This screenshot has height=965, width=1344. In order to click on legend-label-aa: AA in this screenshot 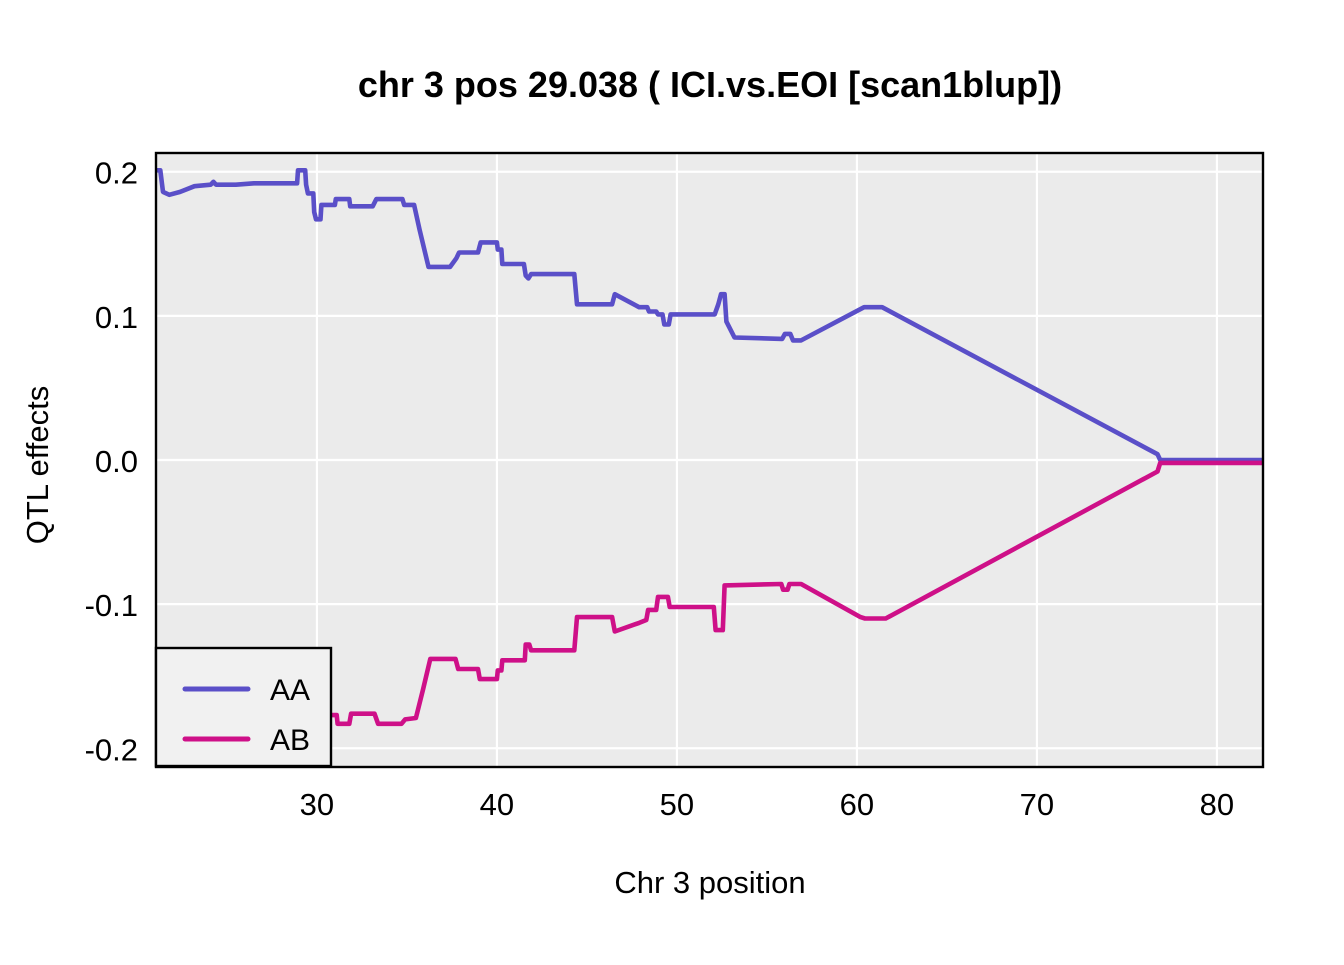, I will do `click(290, 690)`.